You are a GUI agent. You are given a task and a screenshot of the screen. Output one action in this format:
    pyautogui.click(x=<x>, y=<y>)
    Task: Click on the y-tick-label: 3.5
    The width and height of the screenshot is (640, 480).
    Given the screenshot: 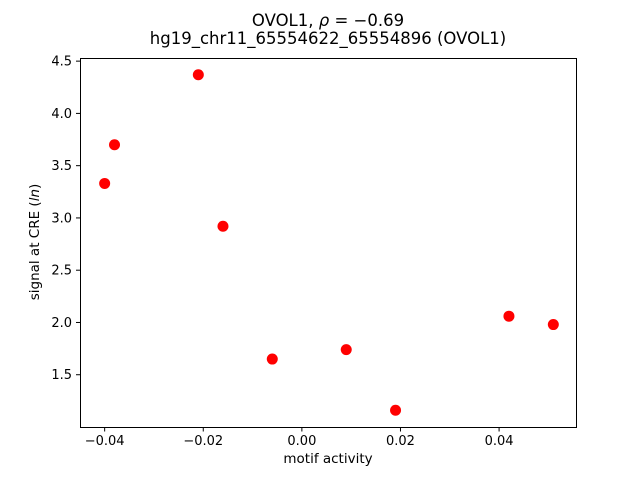 What is the action you would take?
    pyautogui.click(x=61, y=166)
    